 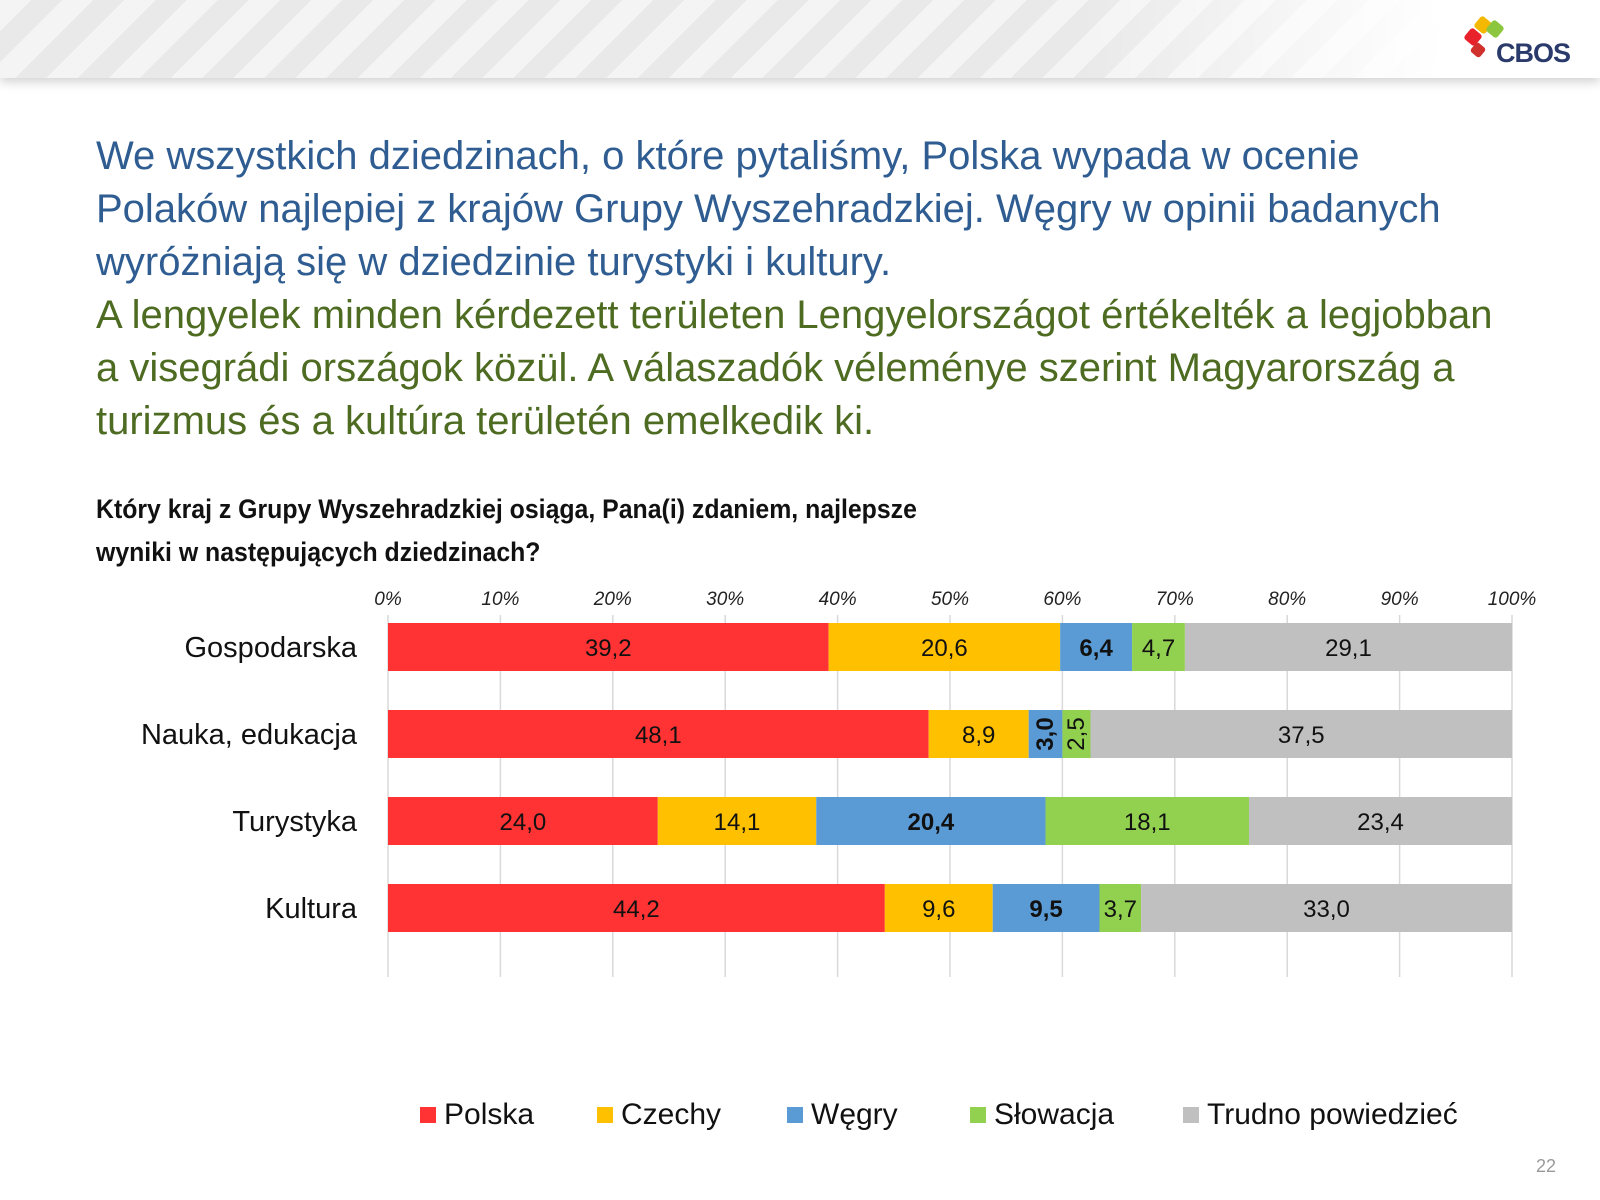 What do you see at coordinates (388, 599) in the screenshot?
I see `x-tick-label: 0%` at bounding box center [388, 599].